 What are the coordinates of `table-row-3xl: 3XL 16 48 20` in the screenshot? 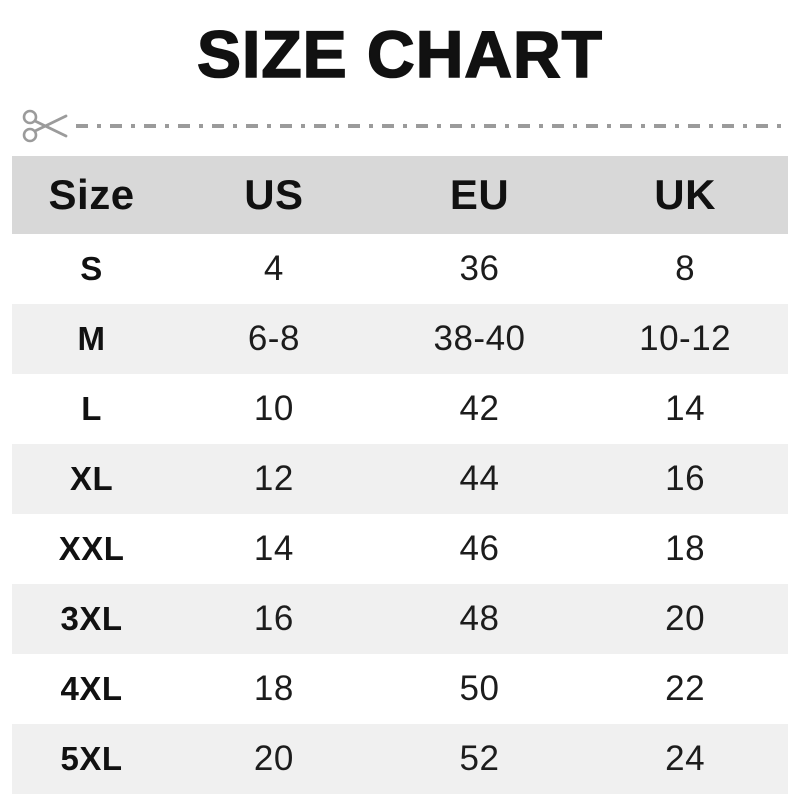 It's located at (400, 619).